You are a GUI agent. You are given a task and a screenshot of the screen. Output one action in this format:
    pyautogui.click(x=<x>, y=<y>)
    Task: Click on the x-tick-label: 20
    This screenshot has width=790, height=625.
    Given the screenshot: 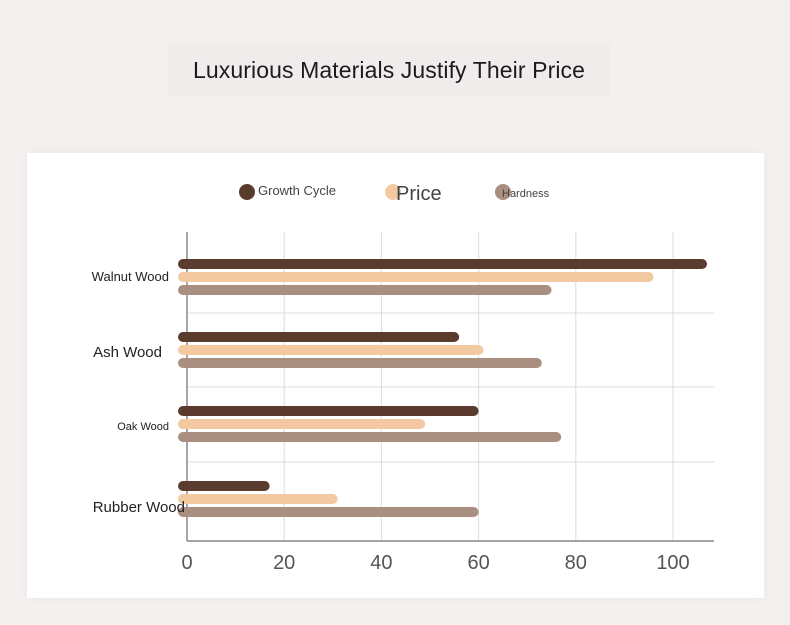 What is the action you would take?
    pyautogui.click(x=284, y=563)
    